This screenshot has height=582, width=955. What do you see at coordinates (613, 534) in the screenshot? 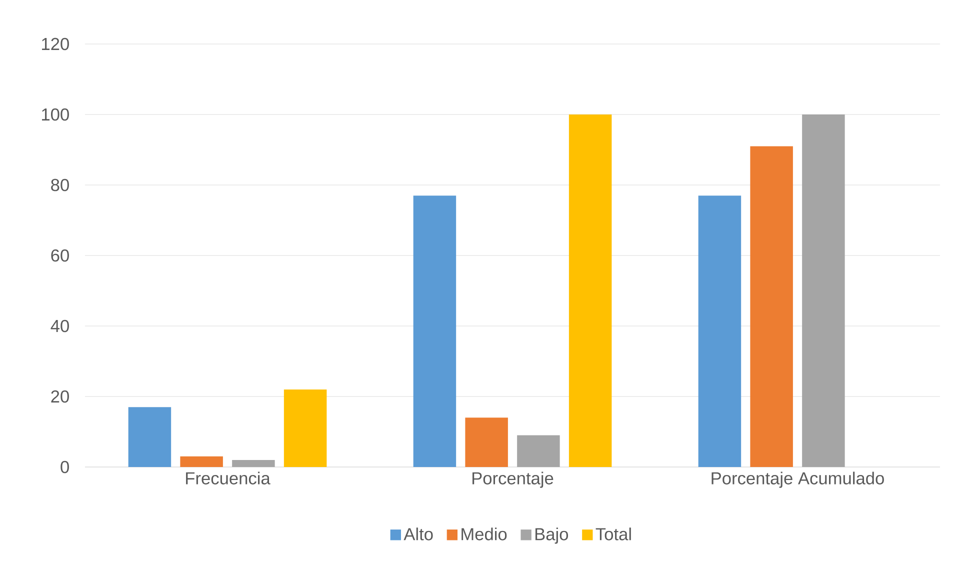
I see `legend-label: Total` at bounding box center [613, 534].